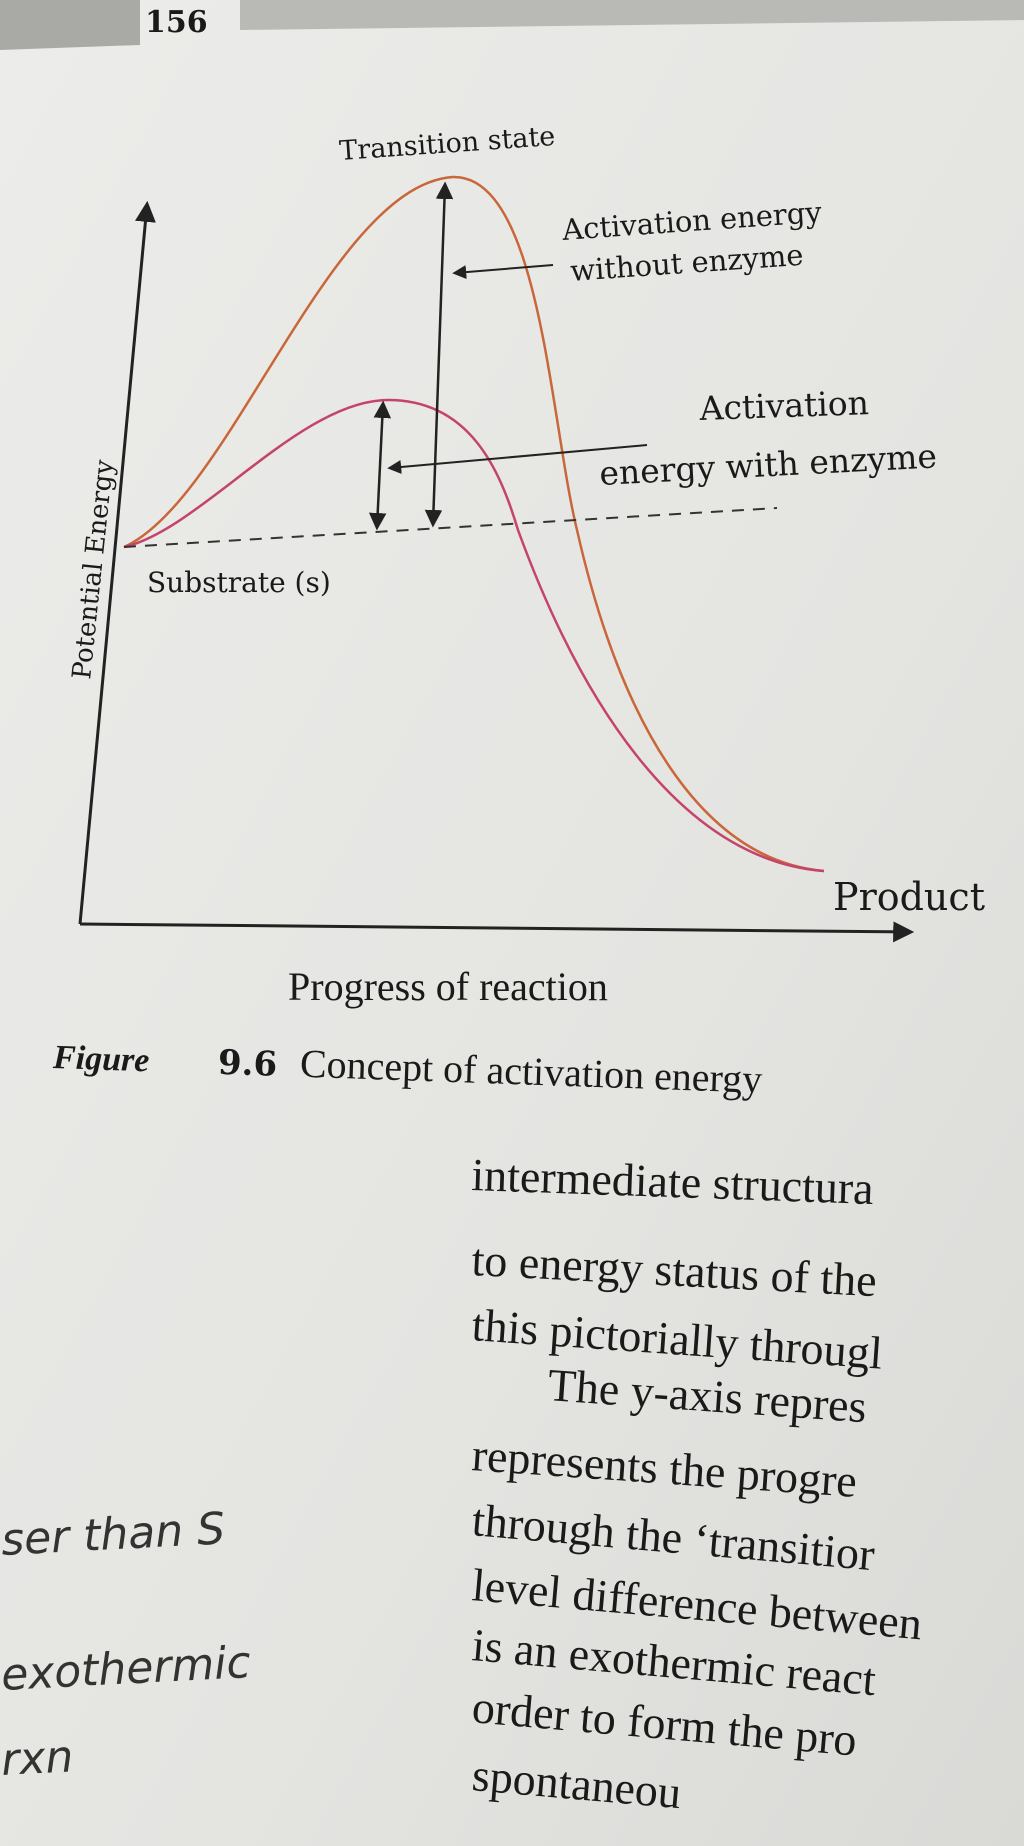 Image resolution: width=1024 pixels, height=1846 pixels. I want to click on x-axis-label: Progress of reaction, so click(448, 986).